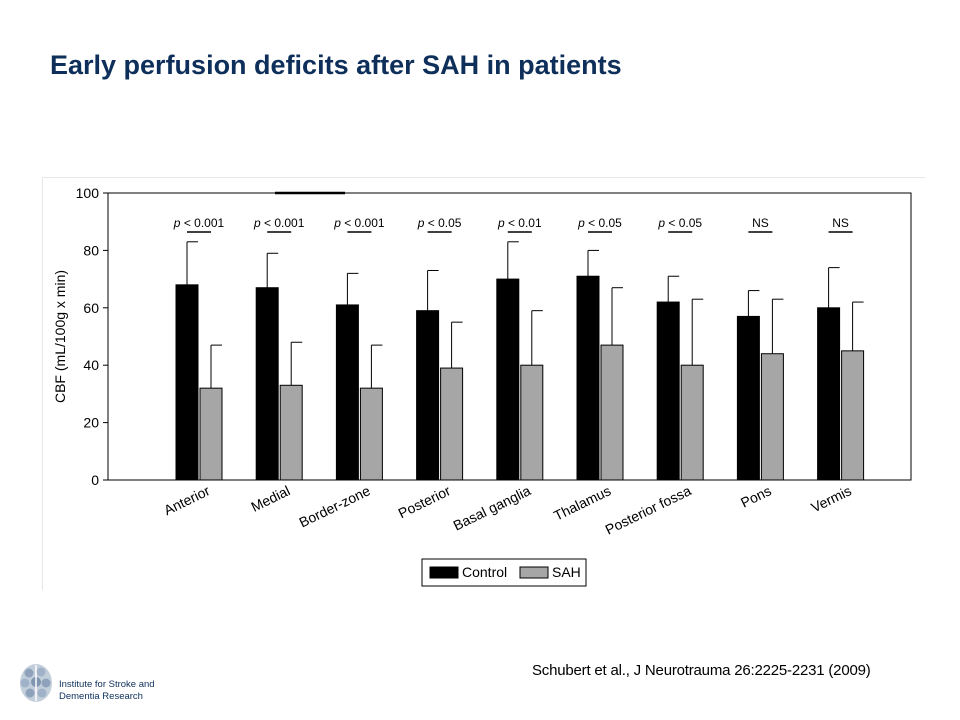  Describe the element at coordinates (107, 684) in the screenshot. I see `logo-line-1: Institute for Stroke and` at that location.